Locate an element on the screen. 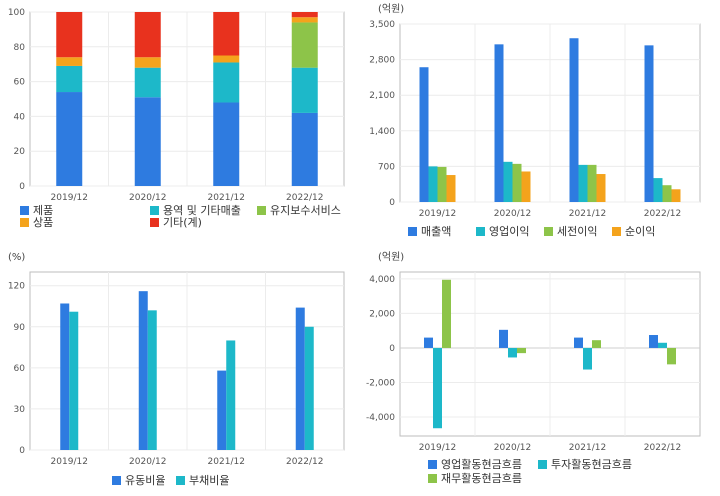 Image resolution: width=720 pixels, height=496 pixels. y-tick-label: 30 is located at coordinates (20, 410).